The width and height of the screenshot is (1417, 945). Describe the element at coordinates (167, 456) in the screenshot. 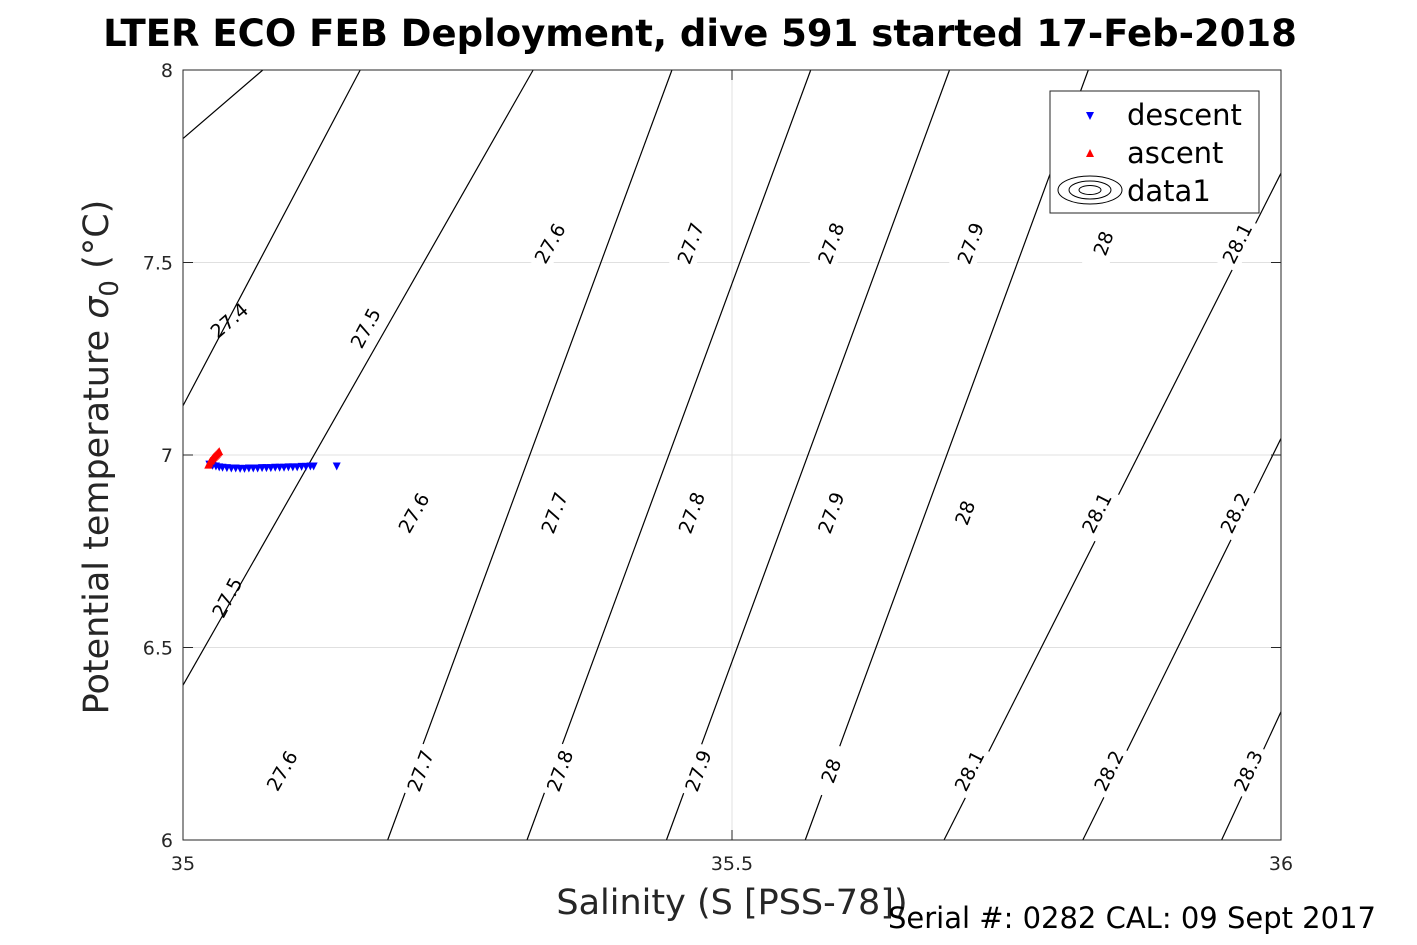

I see `y-tick-label: 7` at that location.